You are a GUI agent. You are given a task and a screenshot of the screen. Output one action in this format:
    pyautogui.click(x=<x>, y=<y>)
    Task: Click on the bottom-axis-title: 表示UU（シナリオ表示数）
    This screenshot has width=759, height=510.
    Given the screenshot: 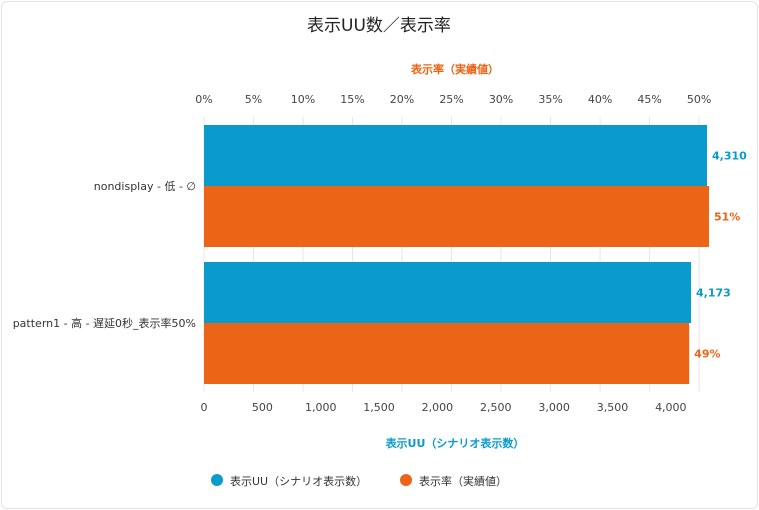 What is the action you would take?
    pyautogui.click(x=455, y=443)
    